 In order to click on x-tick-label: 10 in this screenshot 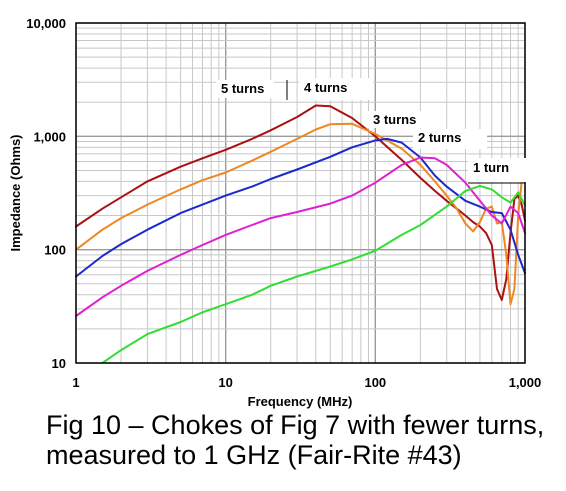, I will do `click(225, 382)`.